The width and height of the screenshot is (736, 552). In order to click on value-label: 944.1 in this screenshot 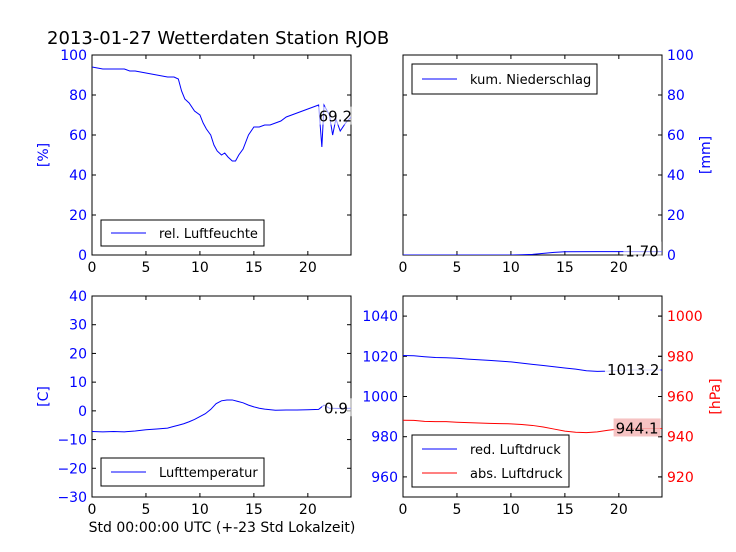, I will do `click(637, 428)`.